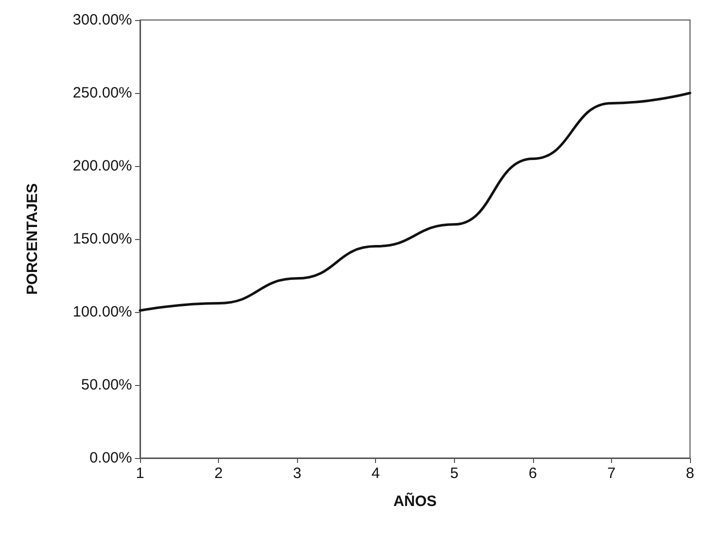 This screenshot has height=543, width=710. Describe the element at coordinates (690, 473) in the screenshot. I see `x-tick-label: 8` at that location.